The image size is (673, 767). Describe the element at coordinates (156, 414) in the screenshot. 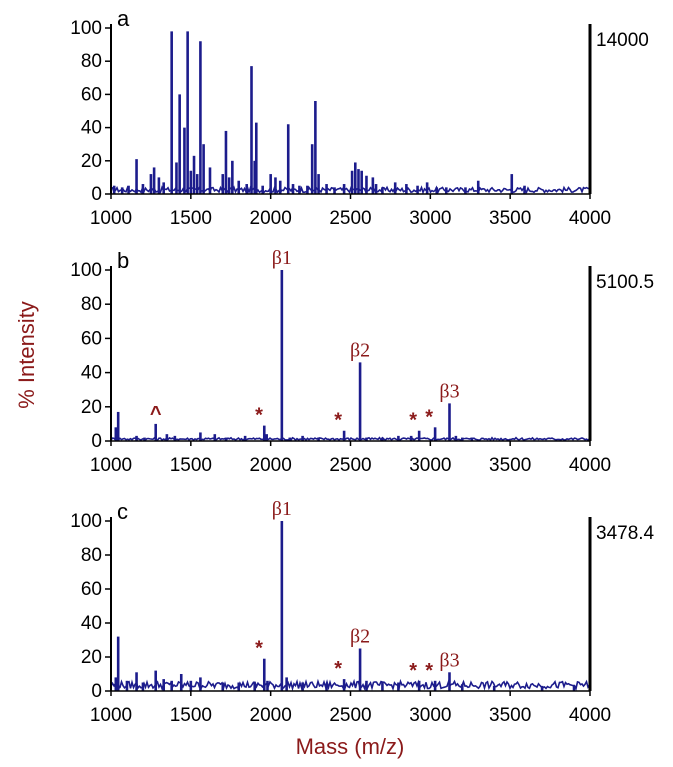

I see `peak-marker: ^` at that location.